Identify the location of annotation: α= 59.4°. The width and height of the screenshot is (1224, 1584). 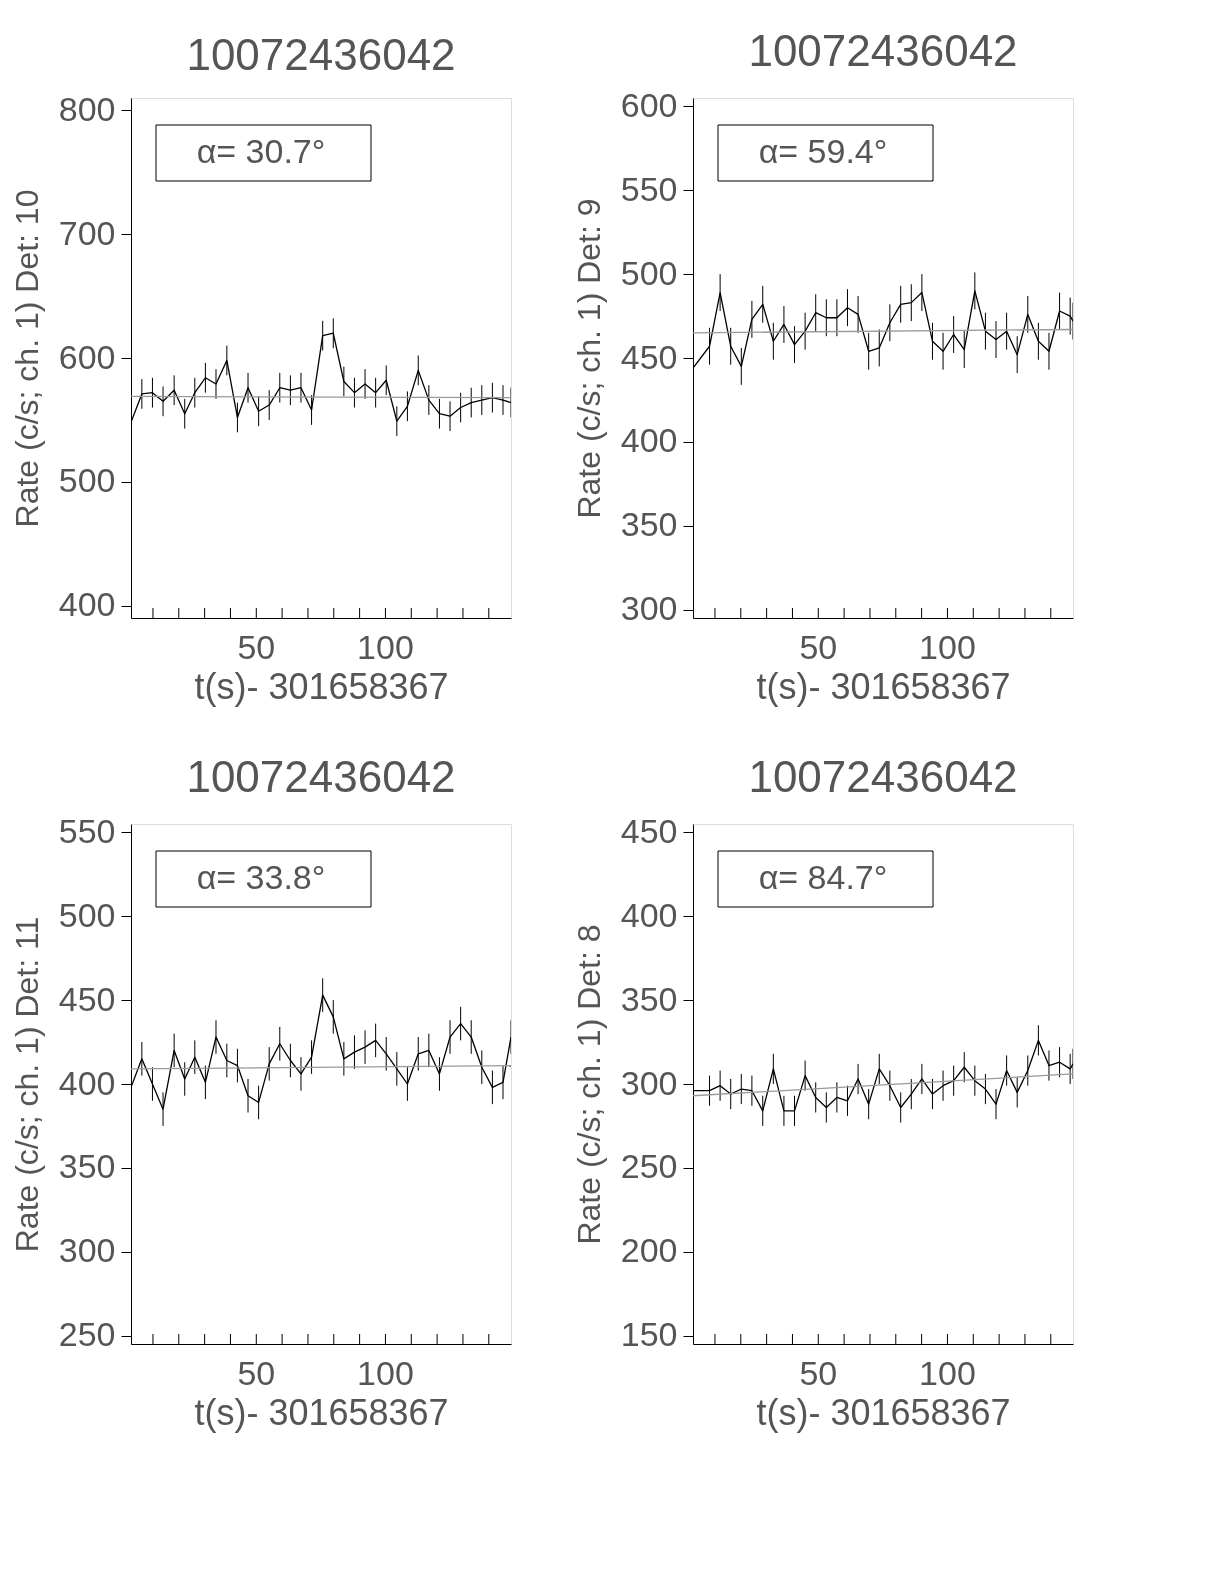
(823, 151).